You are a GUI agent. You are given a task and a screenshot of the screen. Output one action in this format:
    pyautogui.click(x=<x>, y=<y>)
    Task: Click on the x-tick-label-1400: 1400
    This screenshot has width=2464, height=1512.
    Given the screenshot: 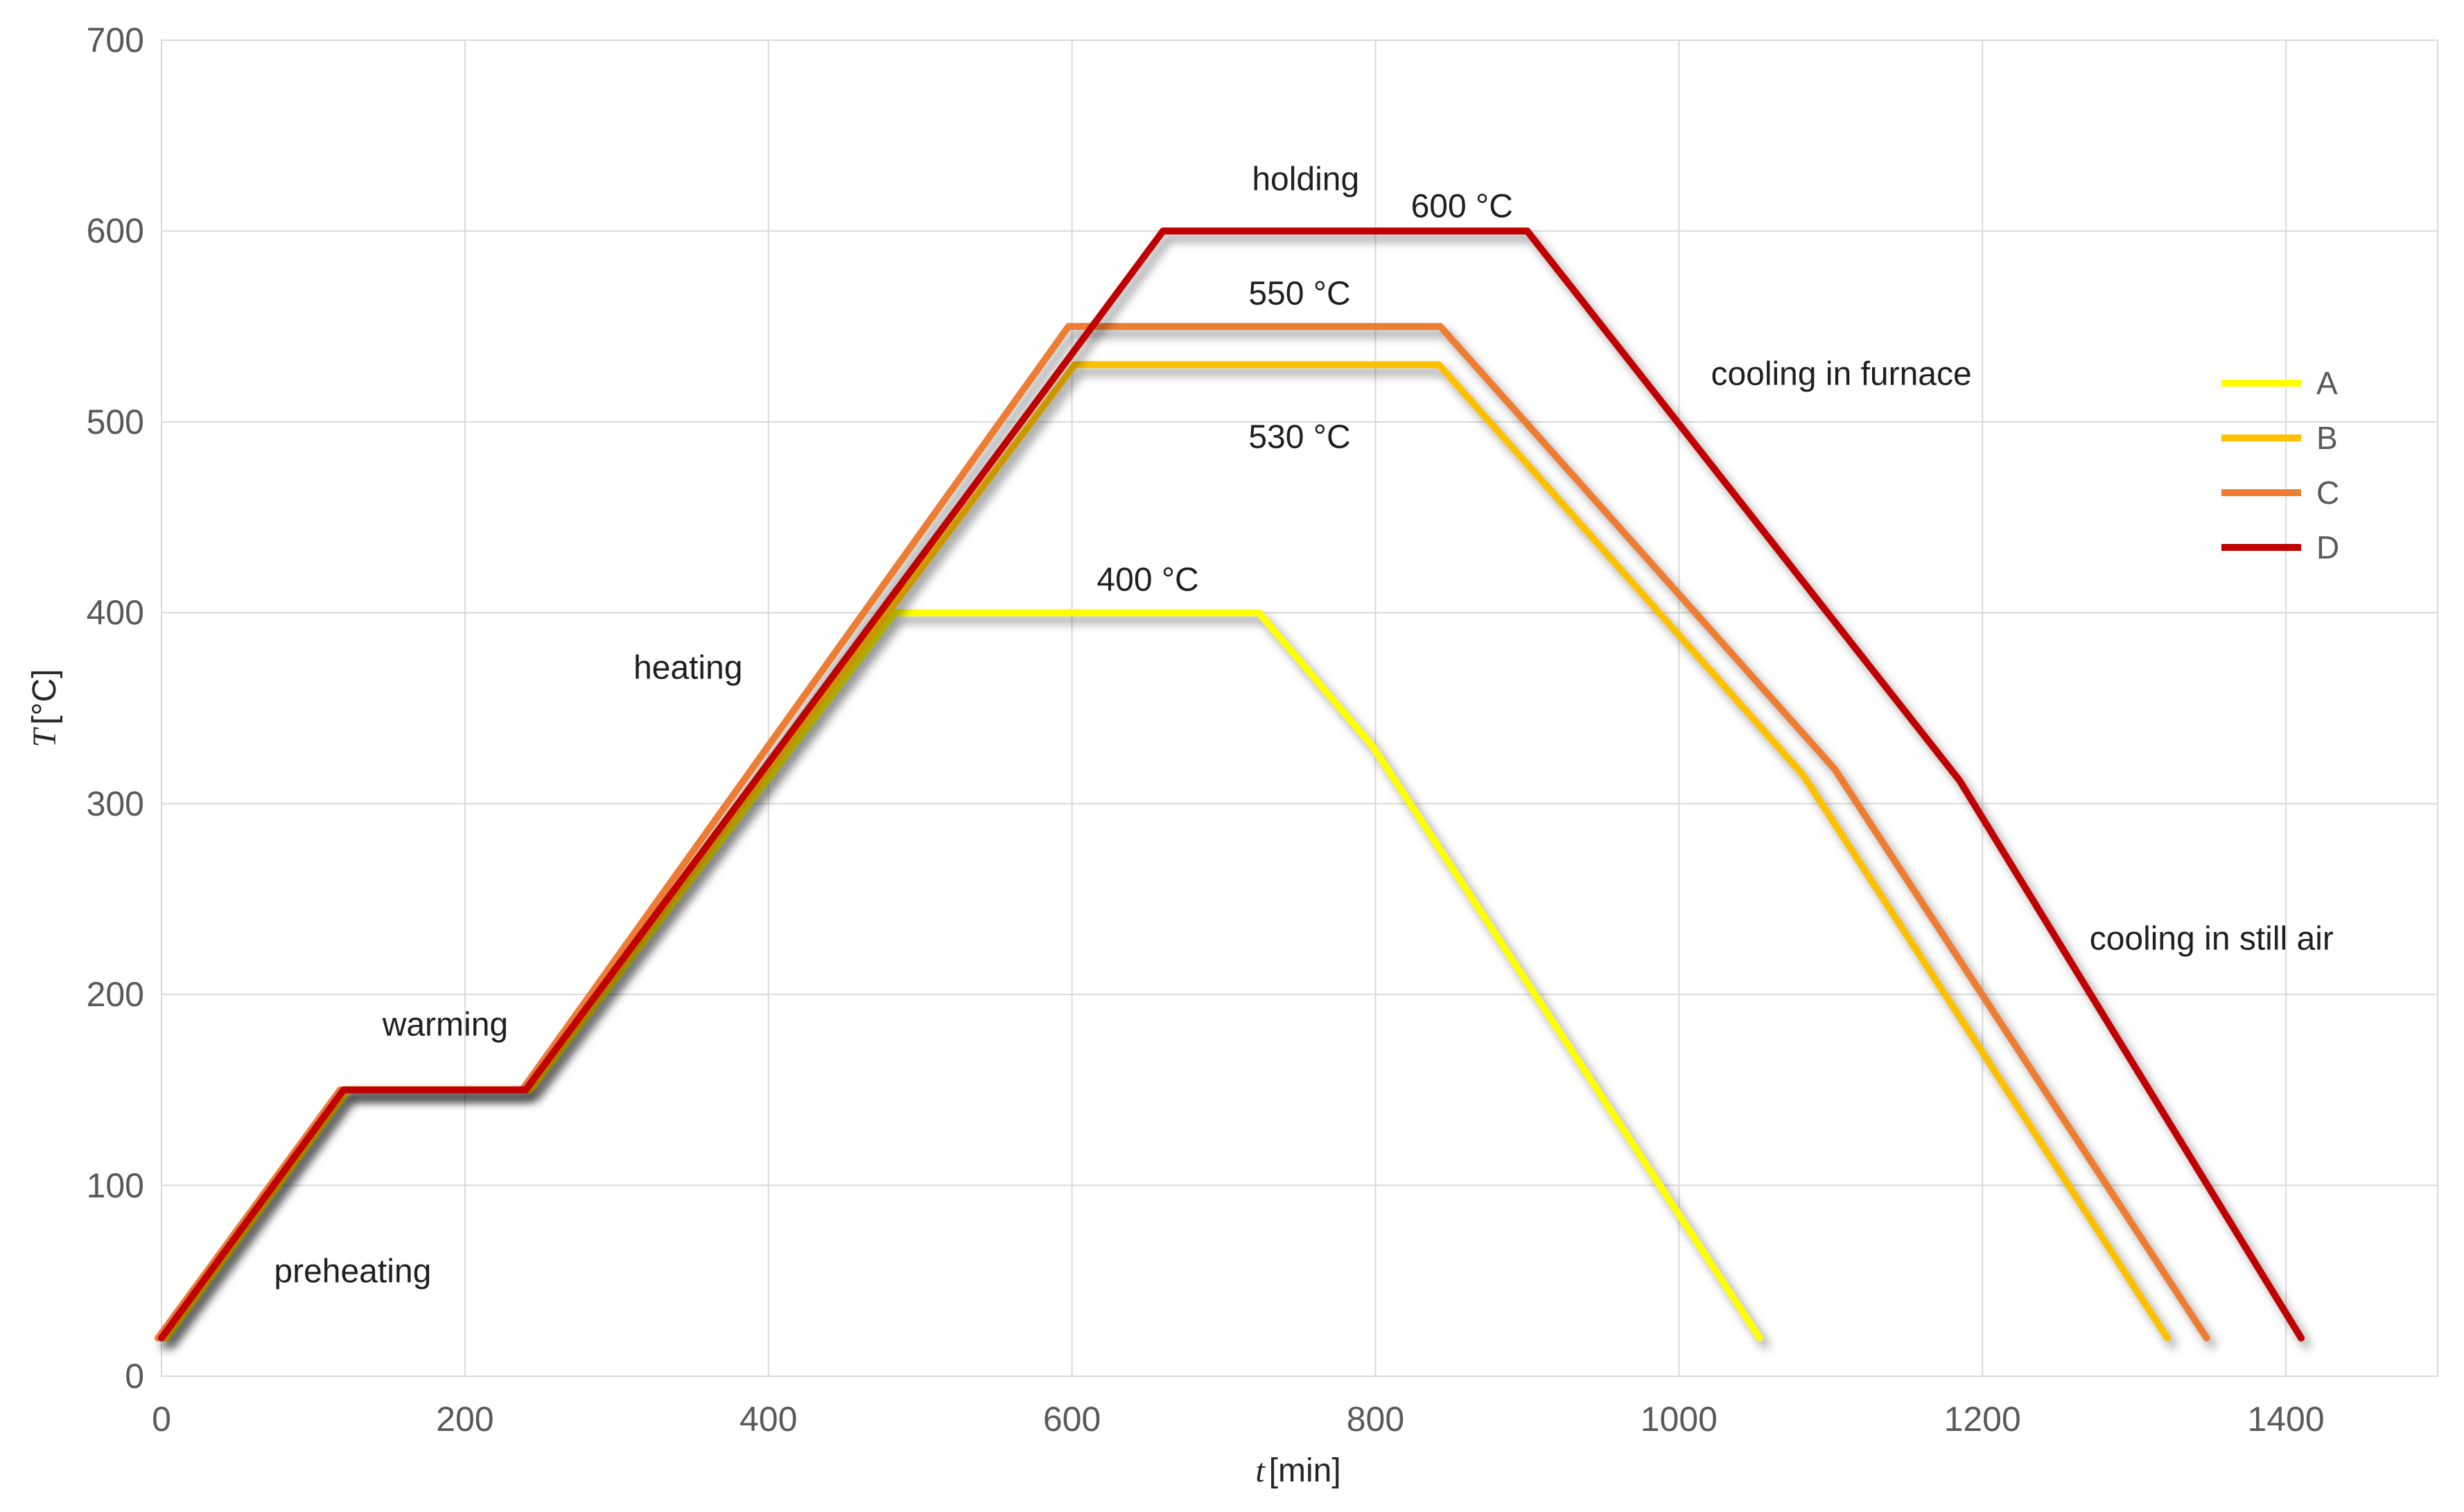 What is the action you would take?
    pyautogui.click(x=2286, y=1419)
    